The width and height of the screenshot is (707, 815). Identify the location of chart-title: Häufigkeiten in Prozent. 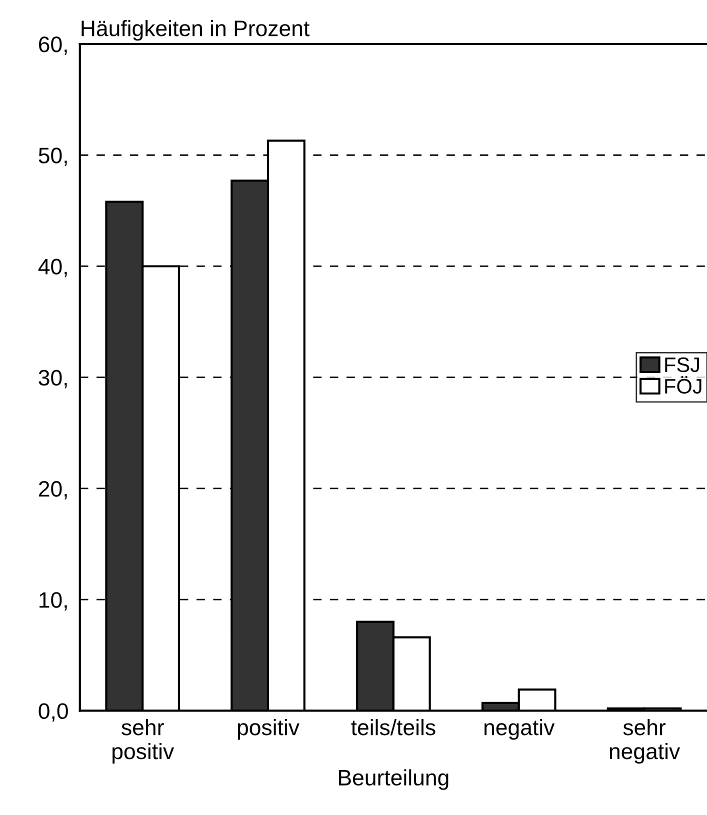
(196, 30).